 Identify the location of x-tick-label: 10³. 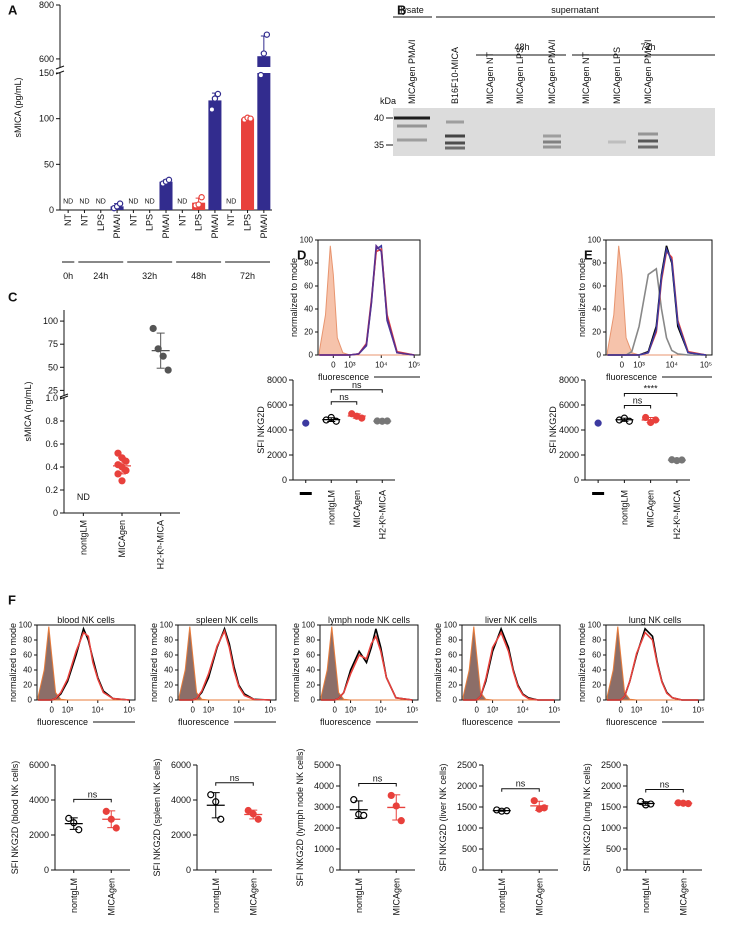
(68, 710).